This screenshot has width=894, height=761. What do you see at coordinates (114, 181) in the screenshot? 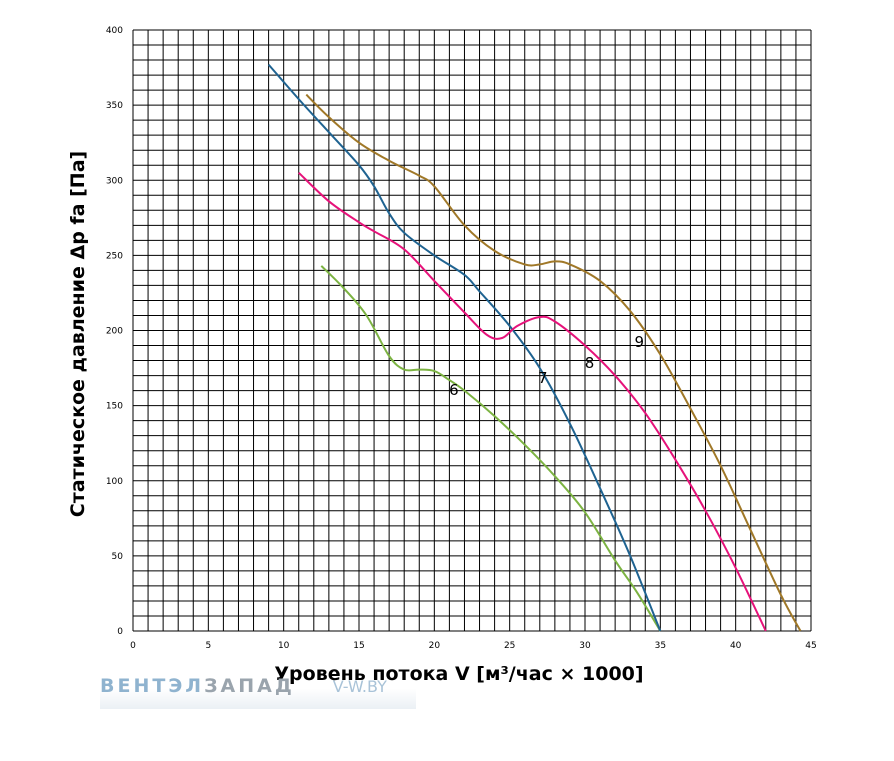
I see `y-tick-label: 300` at bounding box center [114, 181].